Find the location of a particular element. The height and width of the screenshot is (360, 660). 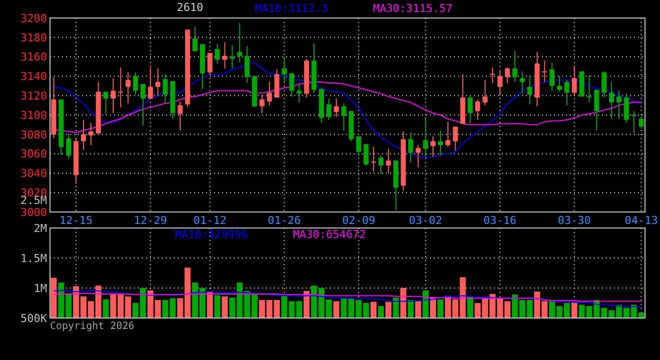

text: 2.5M is located at coordinates (34, 200).